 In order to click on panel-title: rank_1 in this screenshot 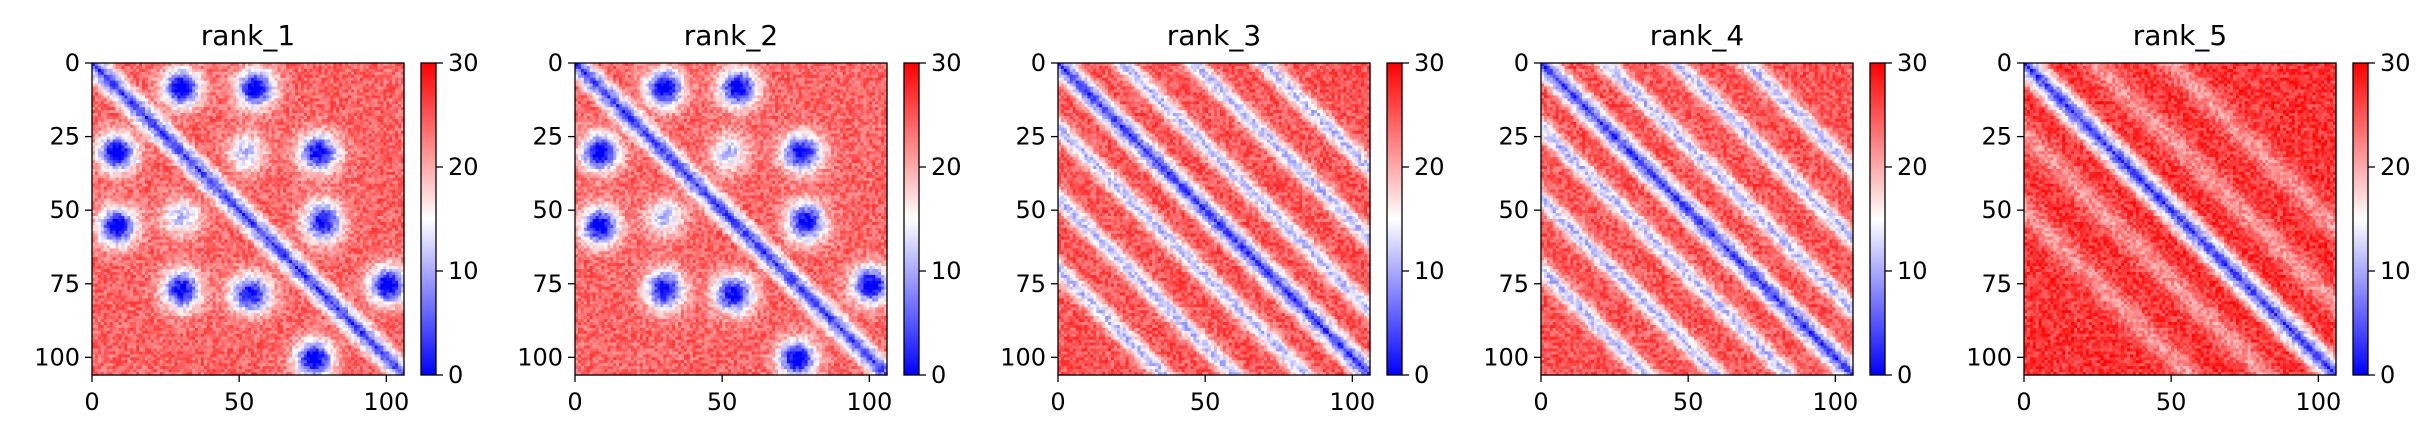, I will do `click(248, 35)`.